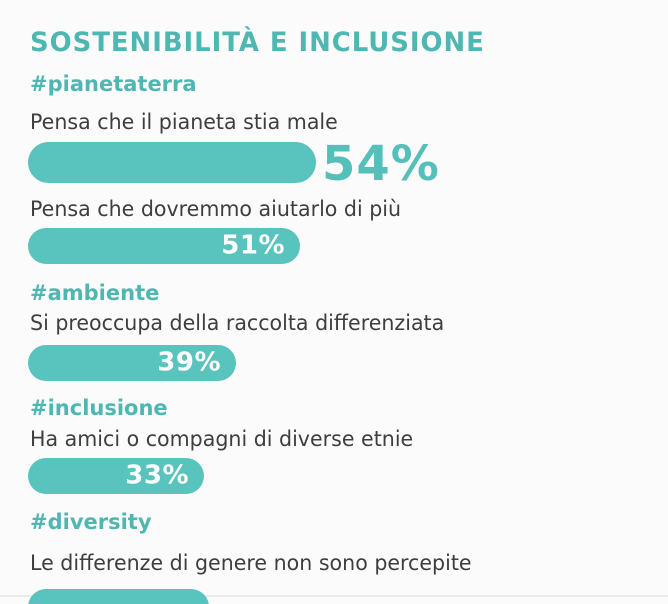  Describe the element at coordinates (189, 362) in the screenshot. I see `bar-value-39: 39%` at that location.